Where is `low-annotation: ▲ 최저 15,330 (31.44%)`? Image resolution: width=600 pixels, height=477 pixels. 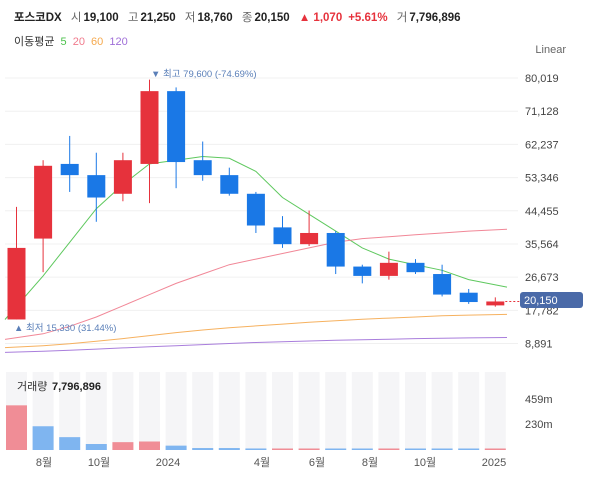 low-annotation: ▲ 최저 15,330 (31.44%) is located at coordinates (65, 328).